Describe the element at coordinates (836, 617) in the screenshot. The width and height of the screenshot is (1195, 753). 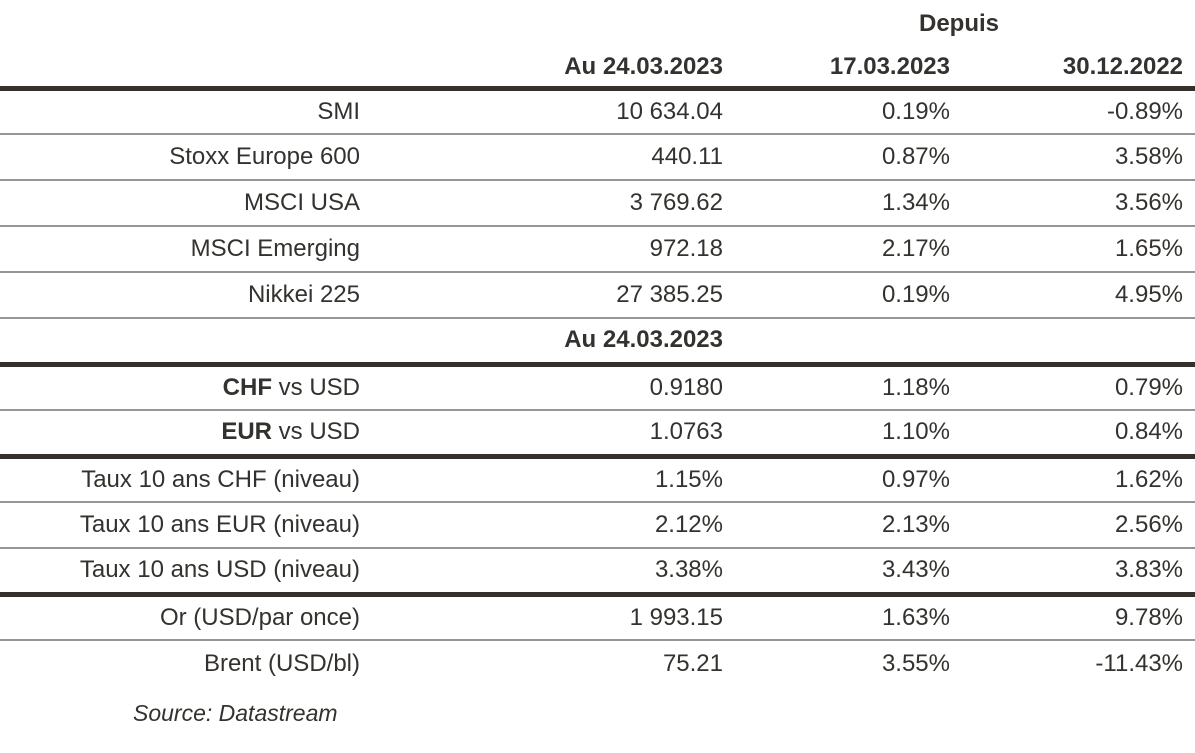
I see `row-since-week-cell: 1.63%` at that location.